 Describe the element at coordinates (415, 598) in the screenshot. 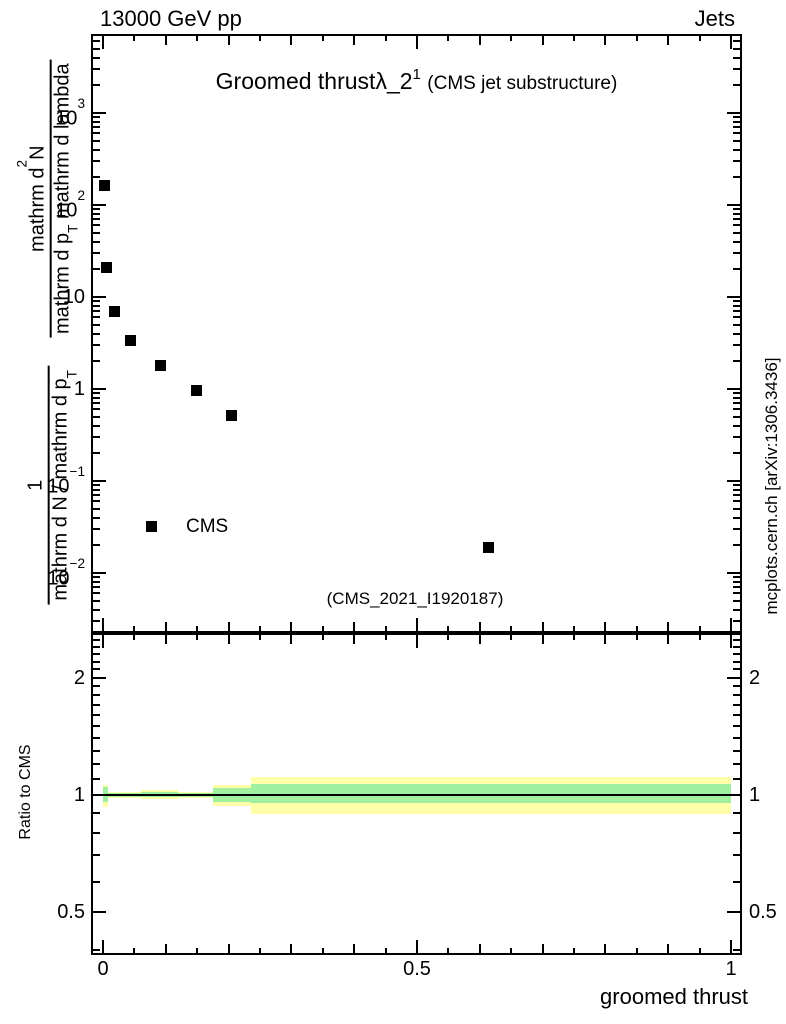

I see `analysis-id-watermark: (CMS_2021_I1920187)` at that location.